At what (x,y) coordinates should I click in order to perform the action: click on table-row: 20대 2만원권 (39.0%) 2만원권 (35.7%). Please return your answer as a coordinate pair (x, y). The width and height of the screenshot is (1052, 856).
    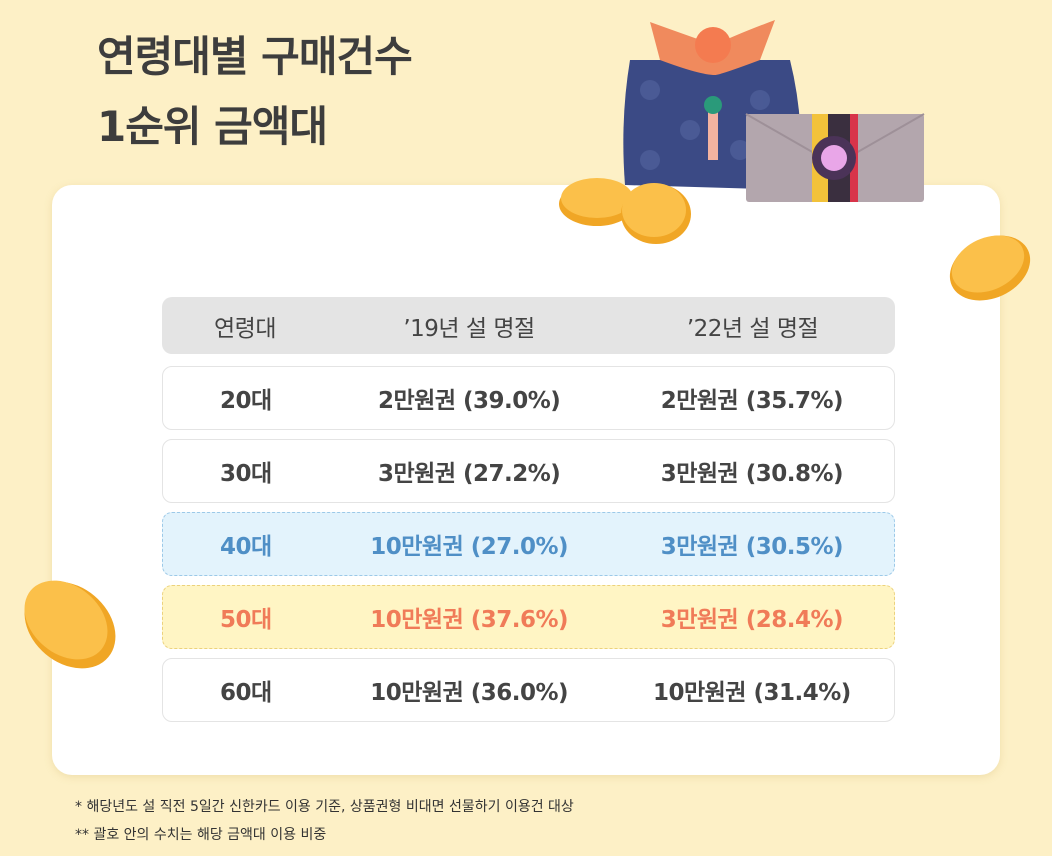
    Looking at the image, I should click on (528, 398).